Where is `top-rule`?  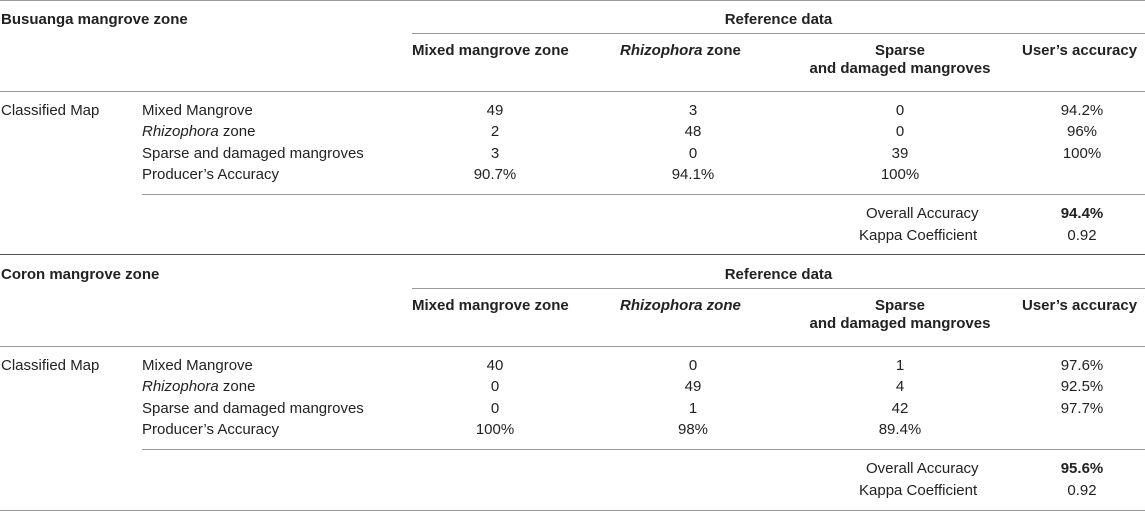 top-rule is located at coordinates (572, 0).